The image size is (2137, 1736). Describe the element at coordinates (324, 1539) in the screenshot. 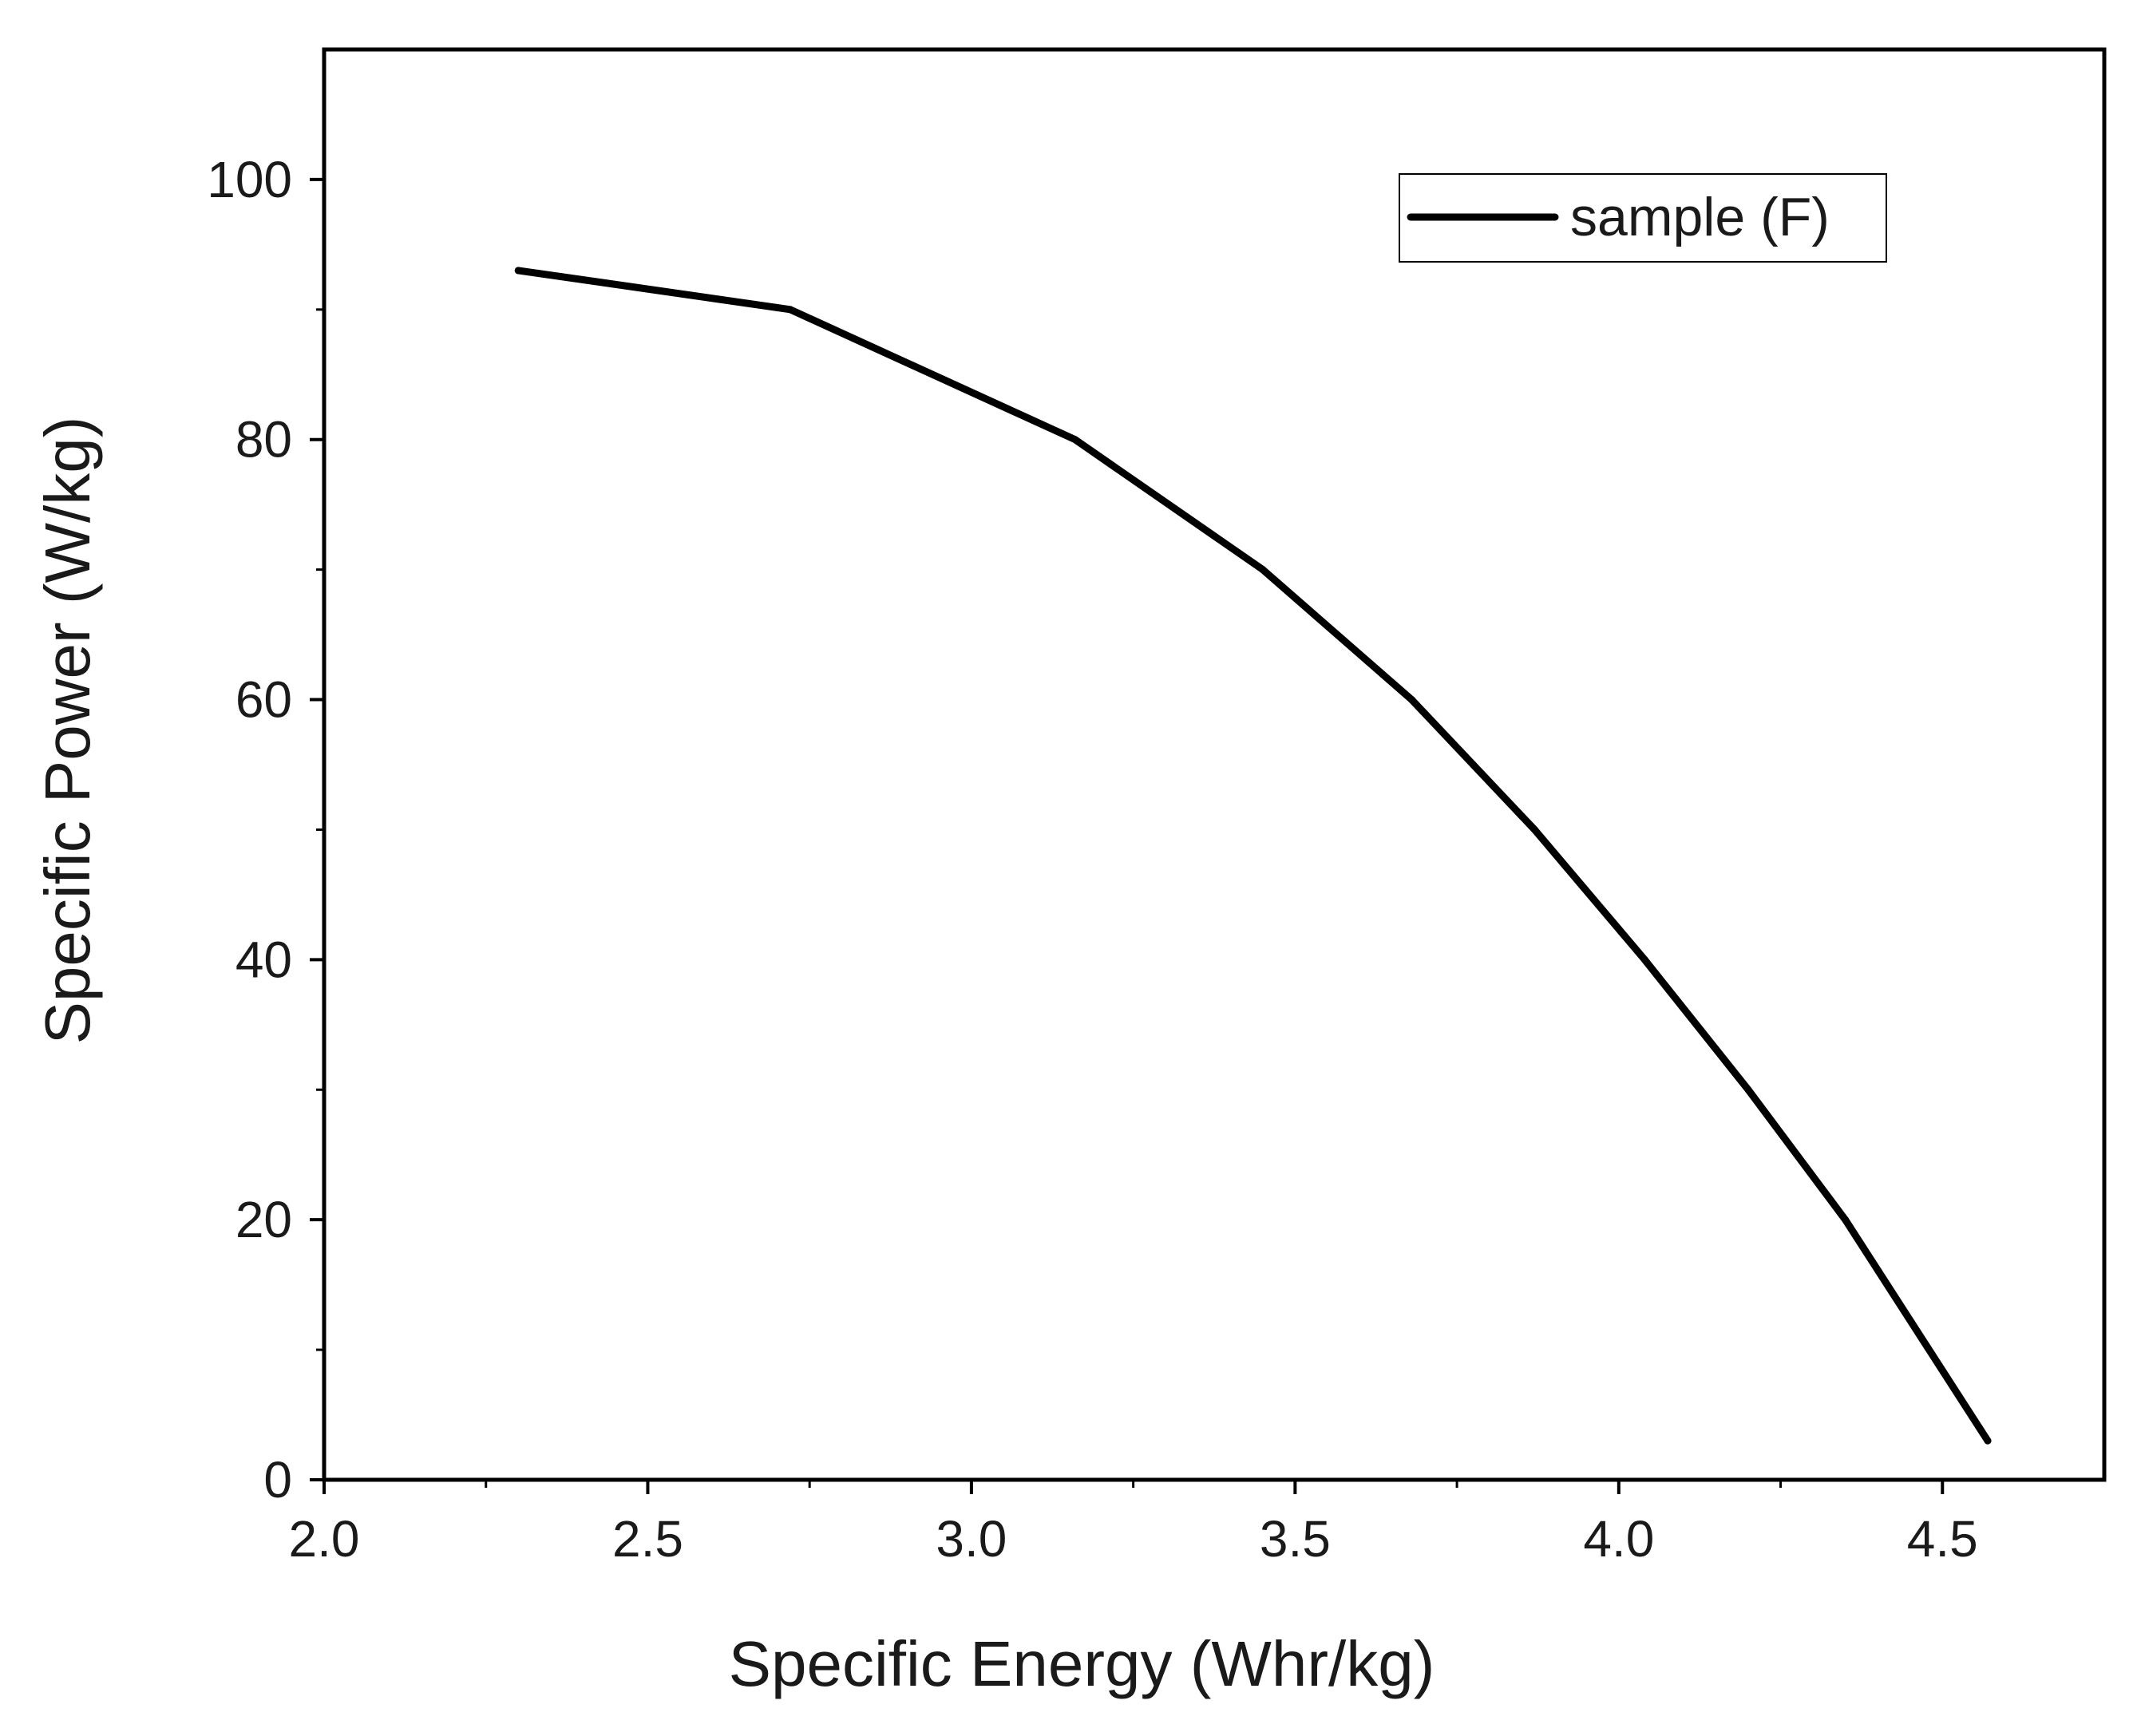

I see `x-tick-label: 2.0` at that location.